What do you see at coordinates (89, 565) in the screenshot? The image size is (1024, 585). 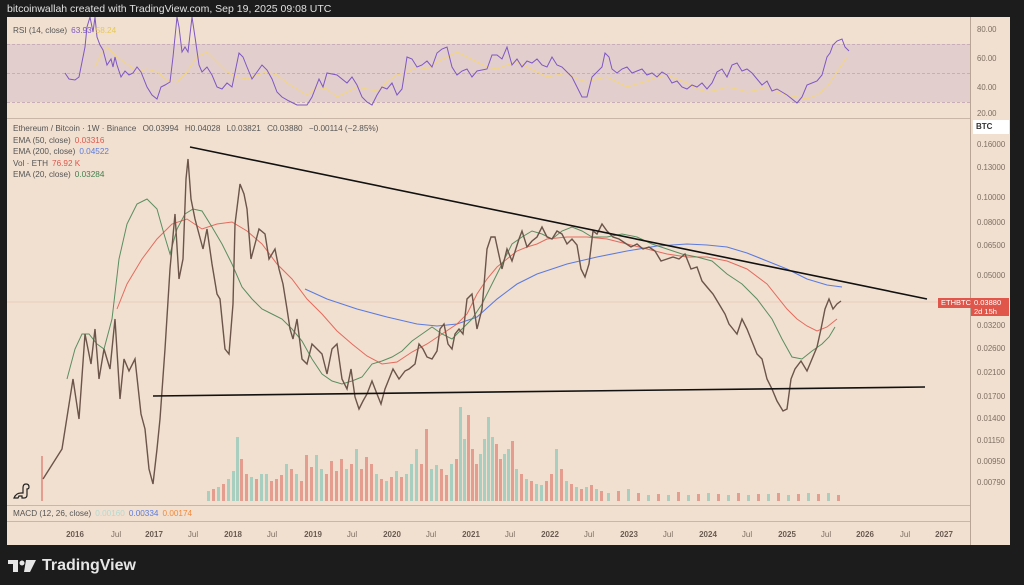 I see `tradingview-brand-text: TradingView` at bounding box center [89, 565].